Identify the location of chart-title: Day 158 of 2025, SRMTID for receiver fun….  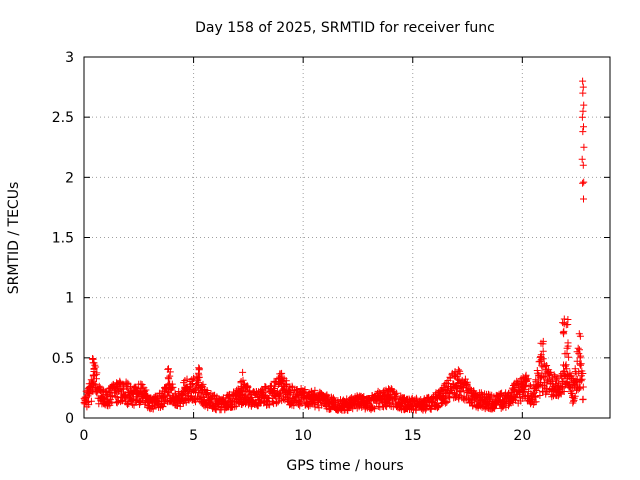
(345, 28).